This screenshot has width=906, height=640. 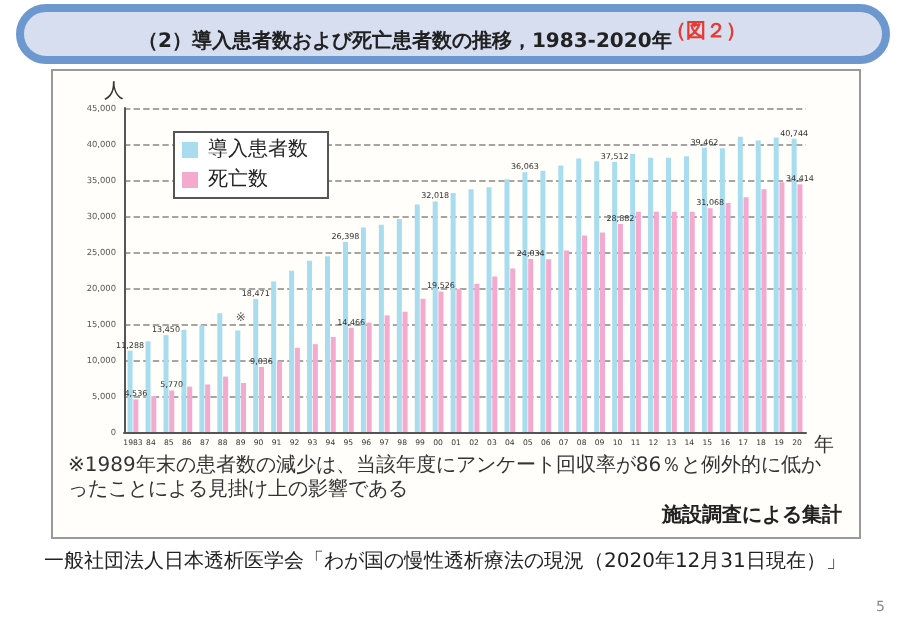 I want to click on text: 施設調査による集計, so click(x=751, y=515).